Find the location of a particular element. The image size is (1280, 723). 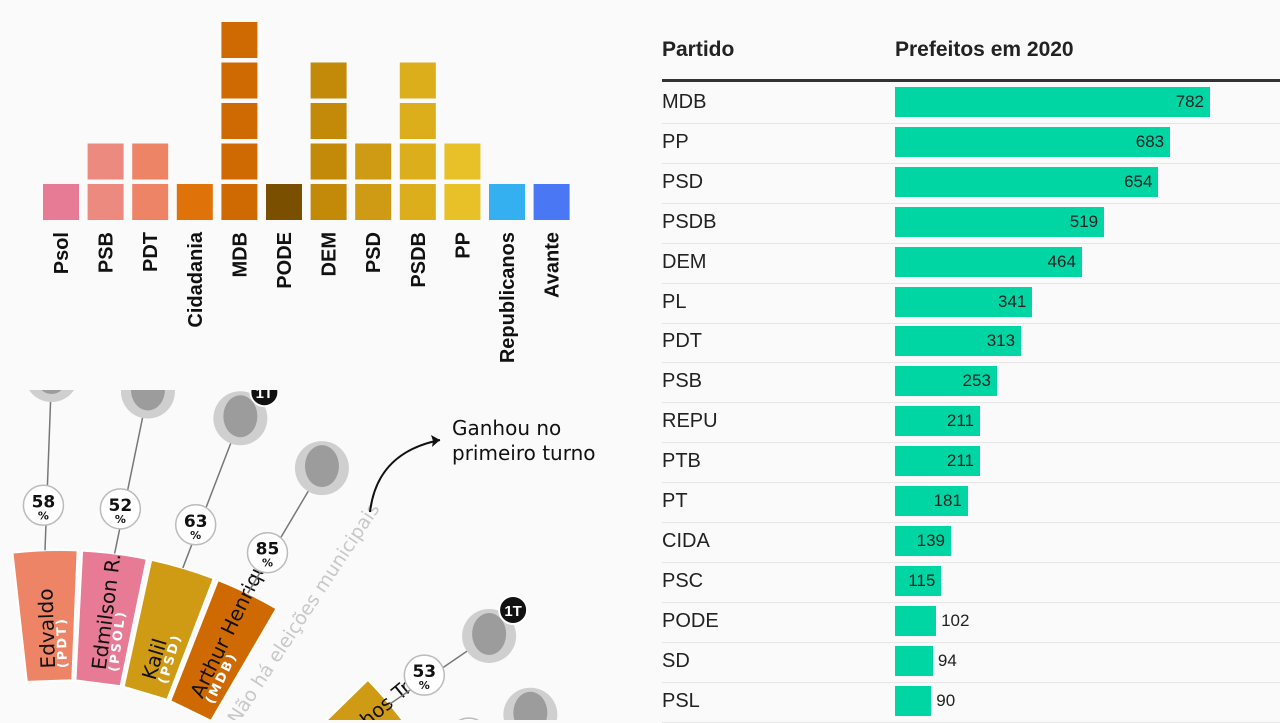

percent-value: 53 is located at coordinates (424, 672).